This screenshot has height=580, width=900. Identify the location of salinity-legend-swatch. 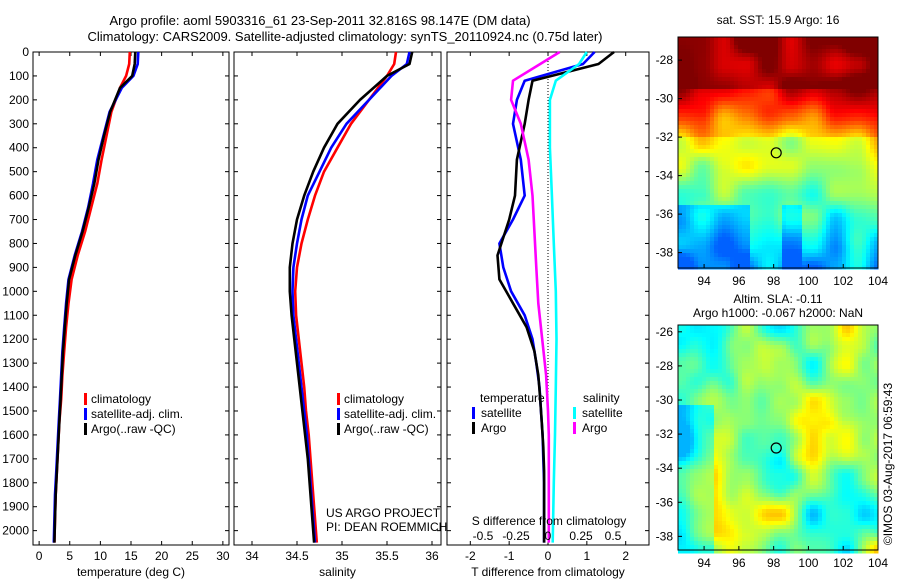
(338, 429).